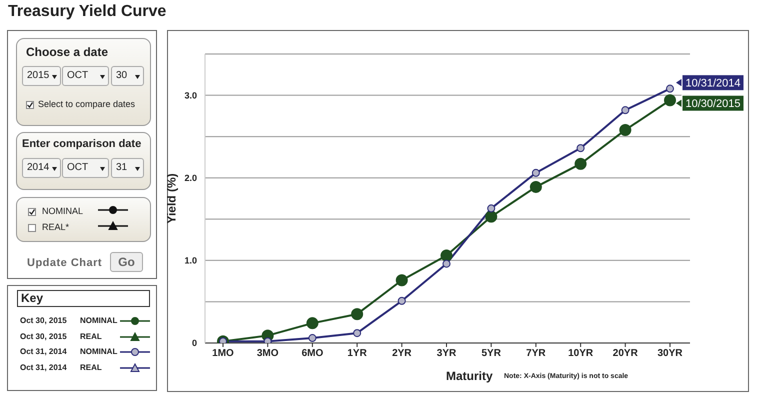 This screenshot has height=398, width=761. What do you see at coordinates (223, 354) in the screenshot?
I see `x-tick-label: 1MO` at bounding box center [223, 354].